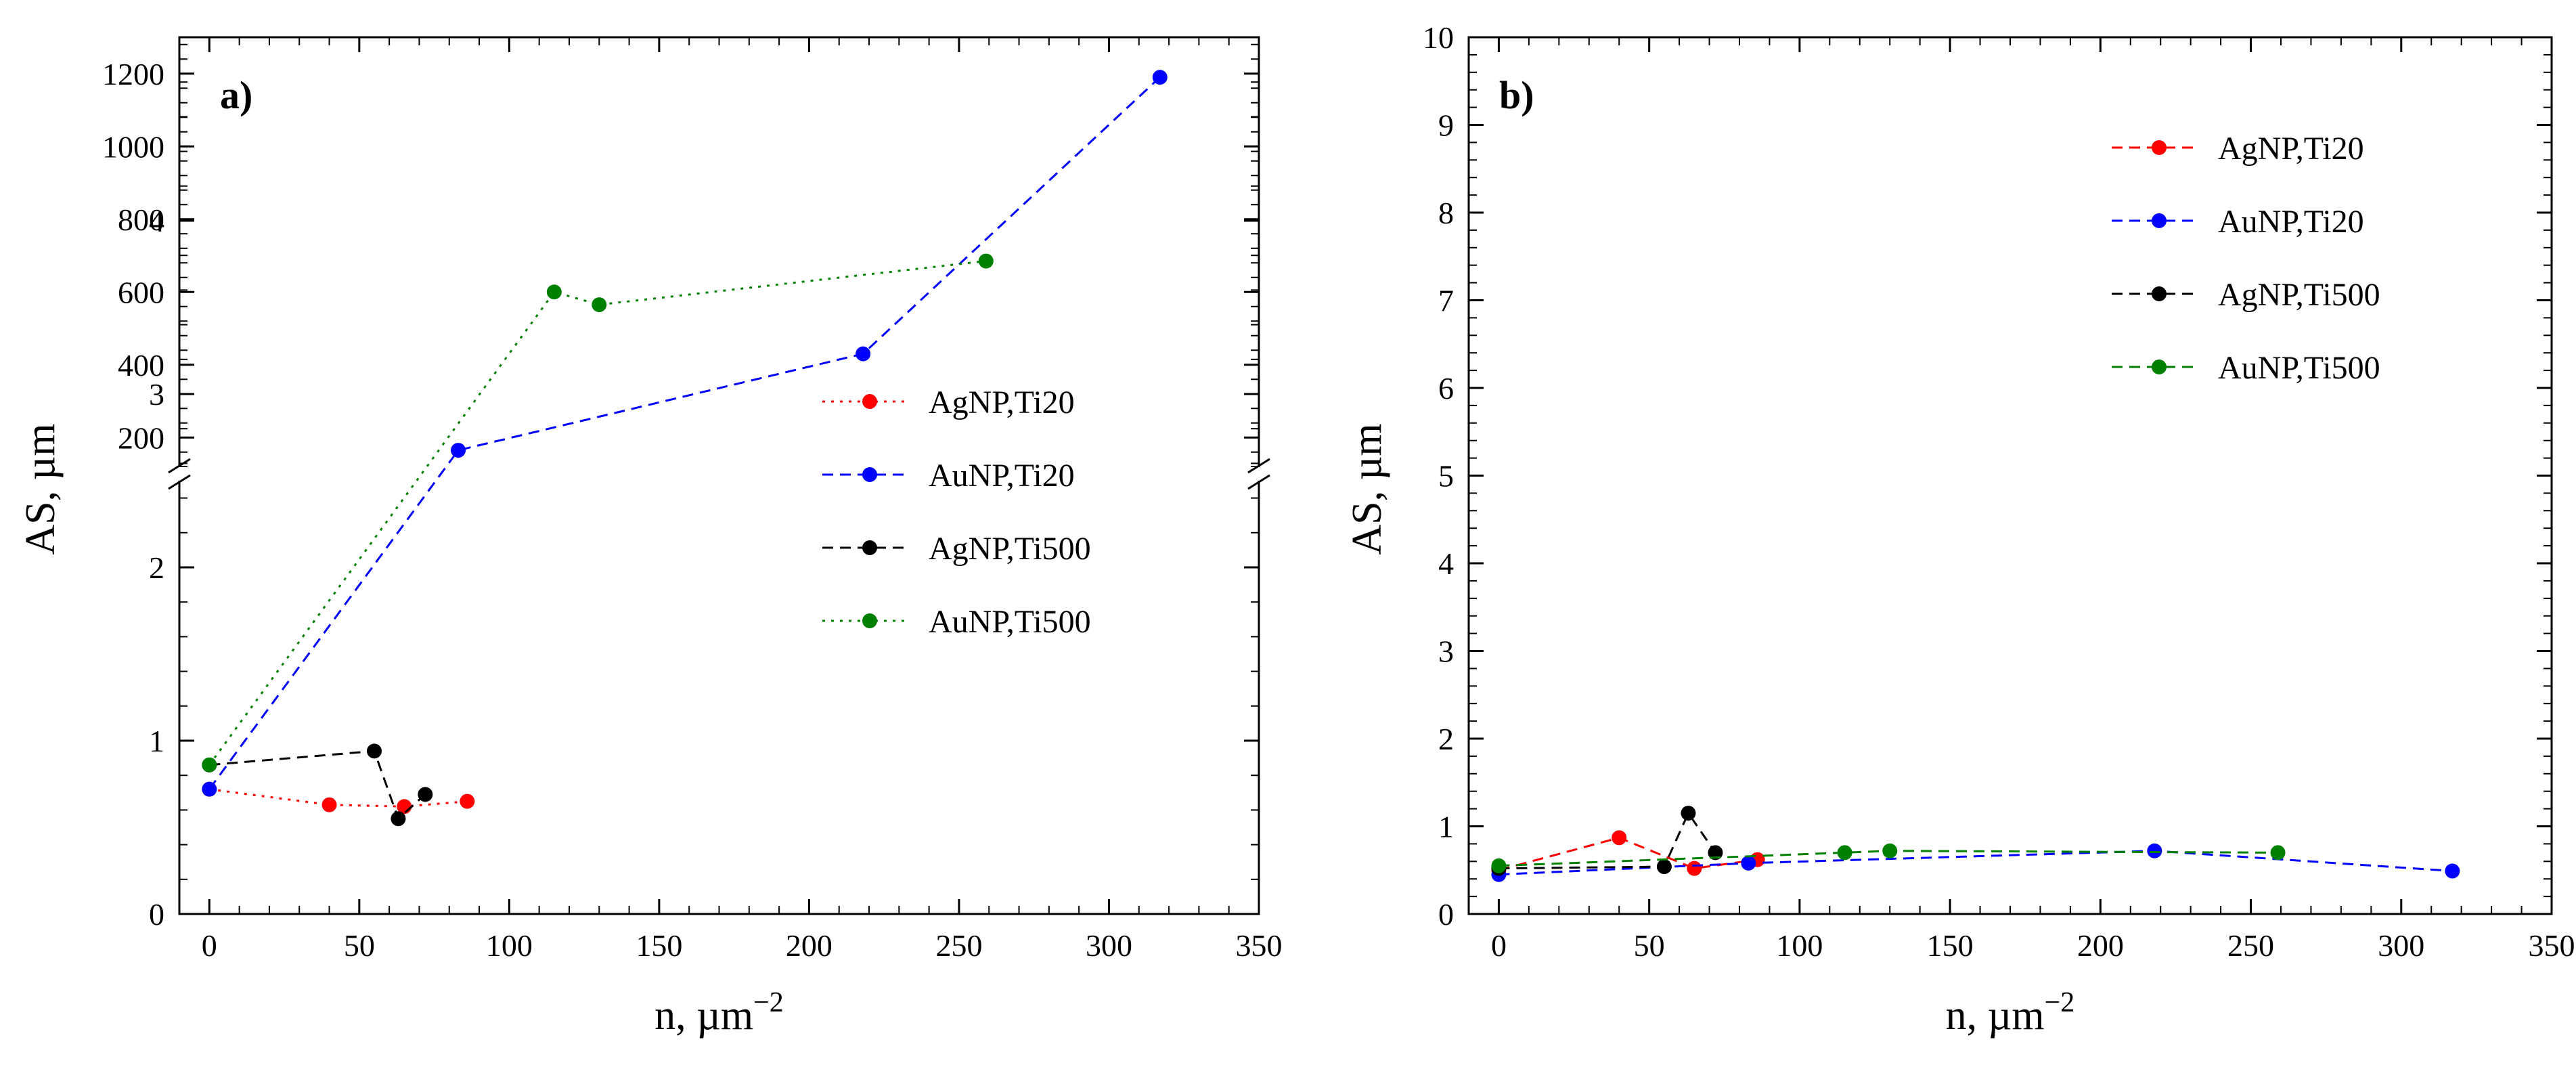 The width and height of the screenshot is (2576, 1067). I want to click on panel-label: a), so click(236, 95).